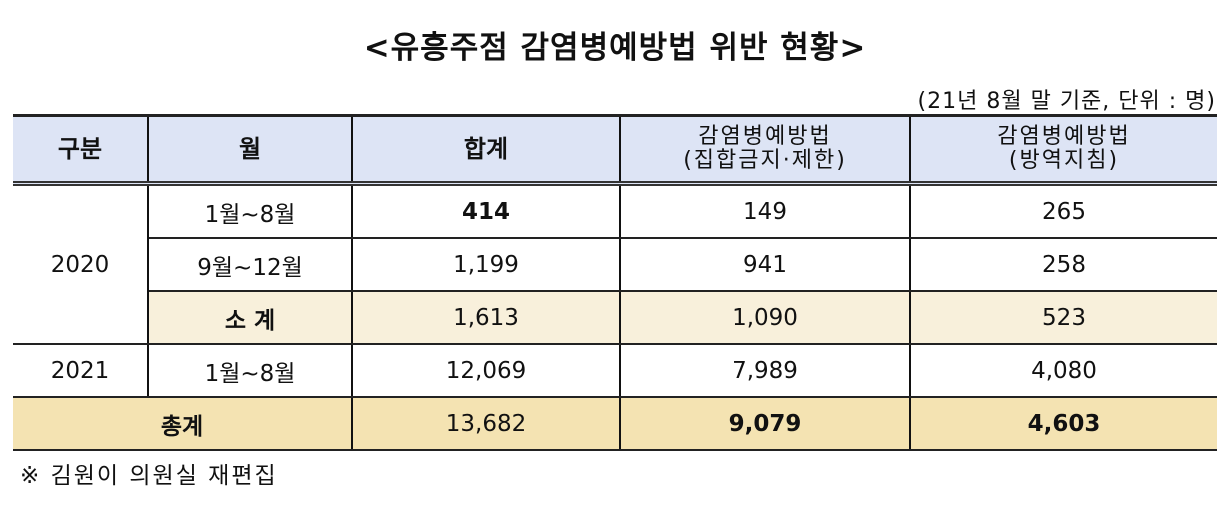 This screenshot has width=1230, height=514. I want to click on page-title: <유흥주점 감염병예방법 위반 현황>, so click(615, 48).